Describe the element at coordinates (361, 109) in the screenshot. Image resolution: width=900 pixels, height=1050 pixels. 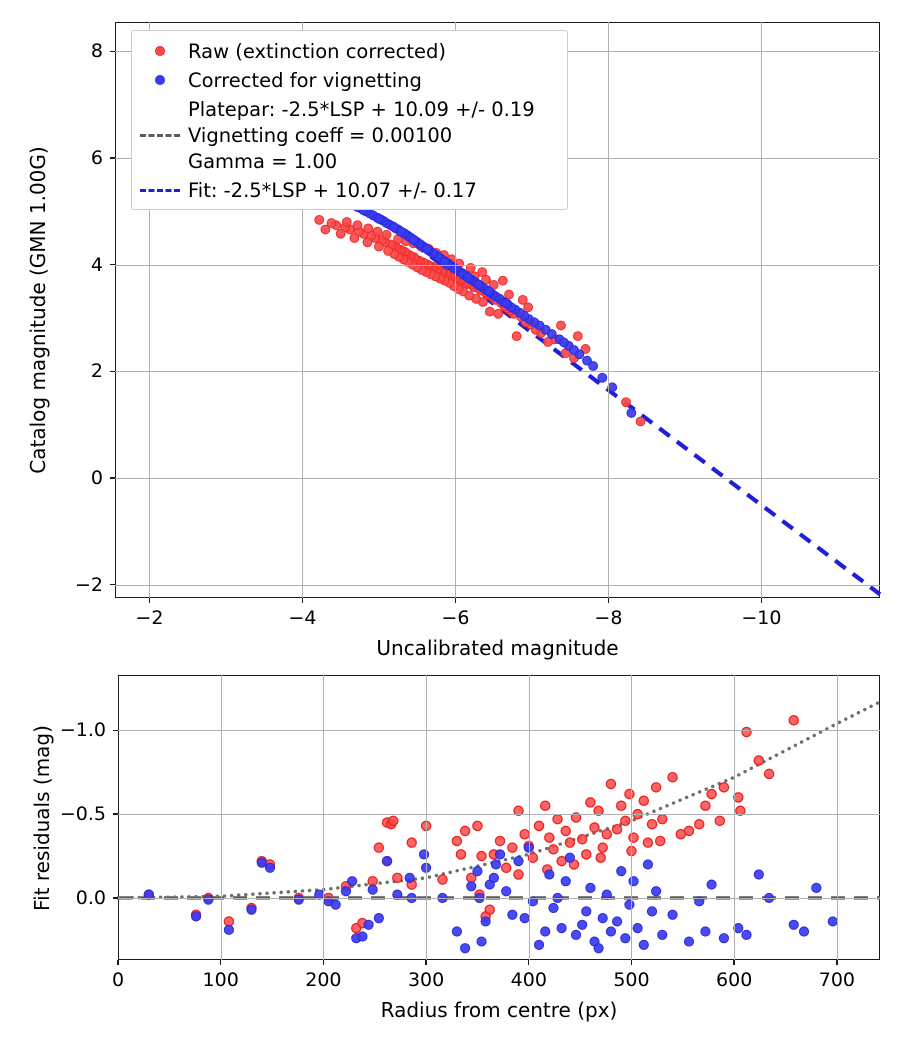
I see `legend-item-label: Platepar: -2.5*LSP + 10.09 +/- 0.19` at that location.